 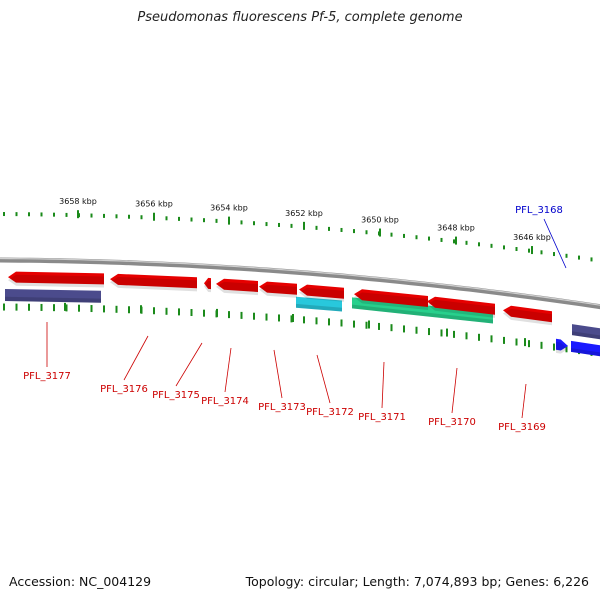 I want to click on other-feature-bar, so click(x=422, y=310).